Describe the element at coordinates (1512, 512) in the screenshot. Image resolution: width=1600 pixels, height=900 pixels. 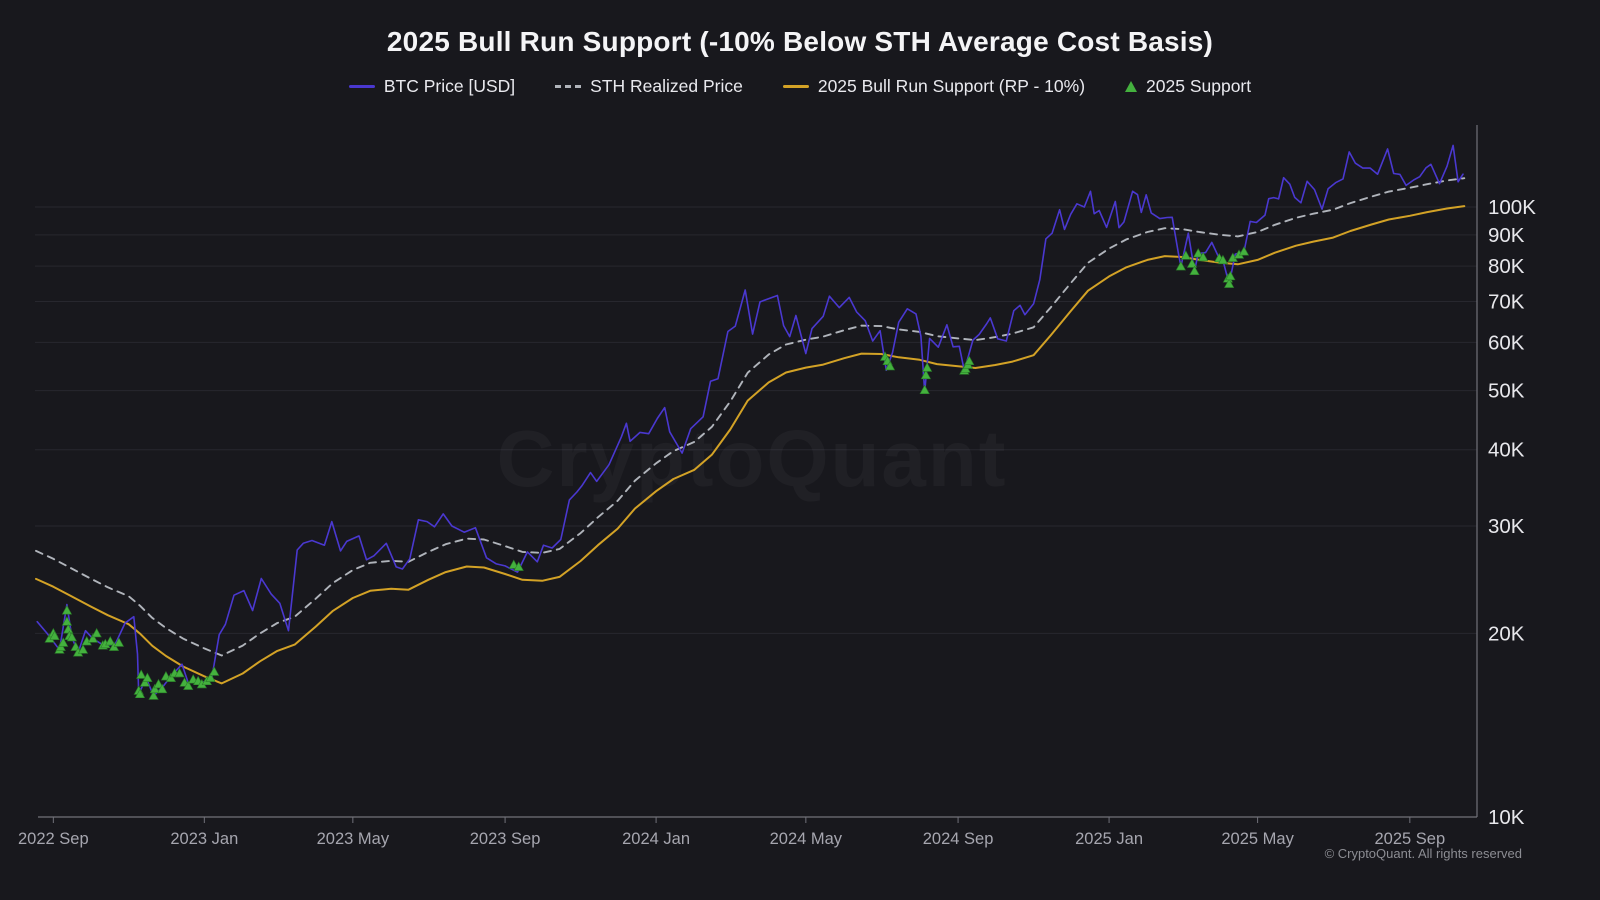
I see `y-axis-labels: 100K 90K 80K 70K 60K 50K 40K 30K 20K 10K` at that location.